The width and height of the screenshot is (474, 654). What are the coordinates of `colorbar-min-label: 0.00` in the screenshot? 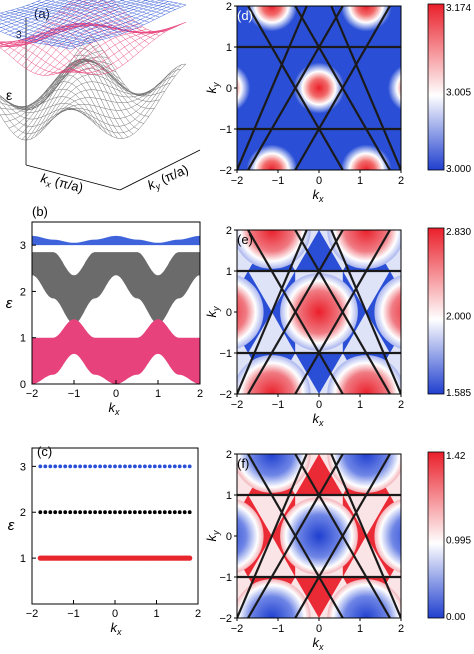 It's located at (456, 617).